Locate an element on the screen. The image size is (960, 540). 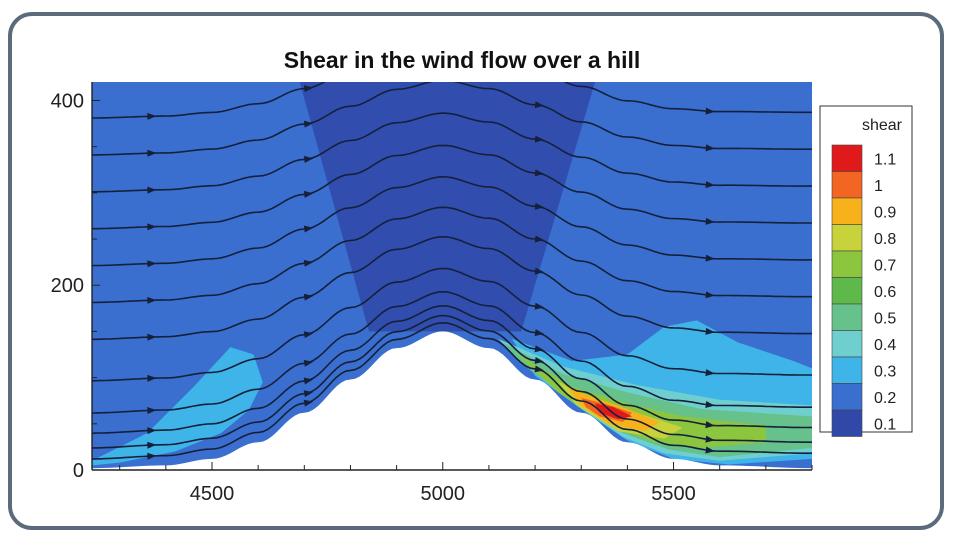
legend-label-0.8: 0.8 is located at coordinates (885, 239).